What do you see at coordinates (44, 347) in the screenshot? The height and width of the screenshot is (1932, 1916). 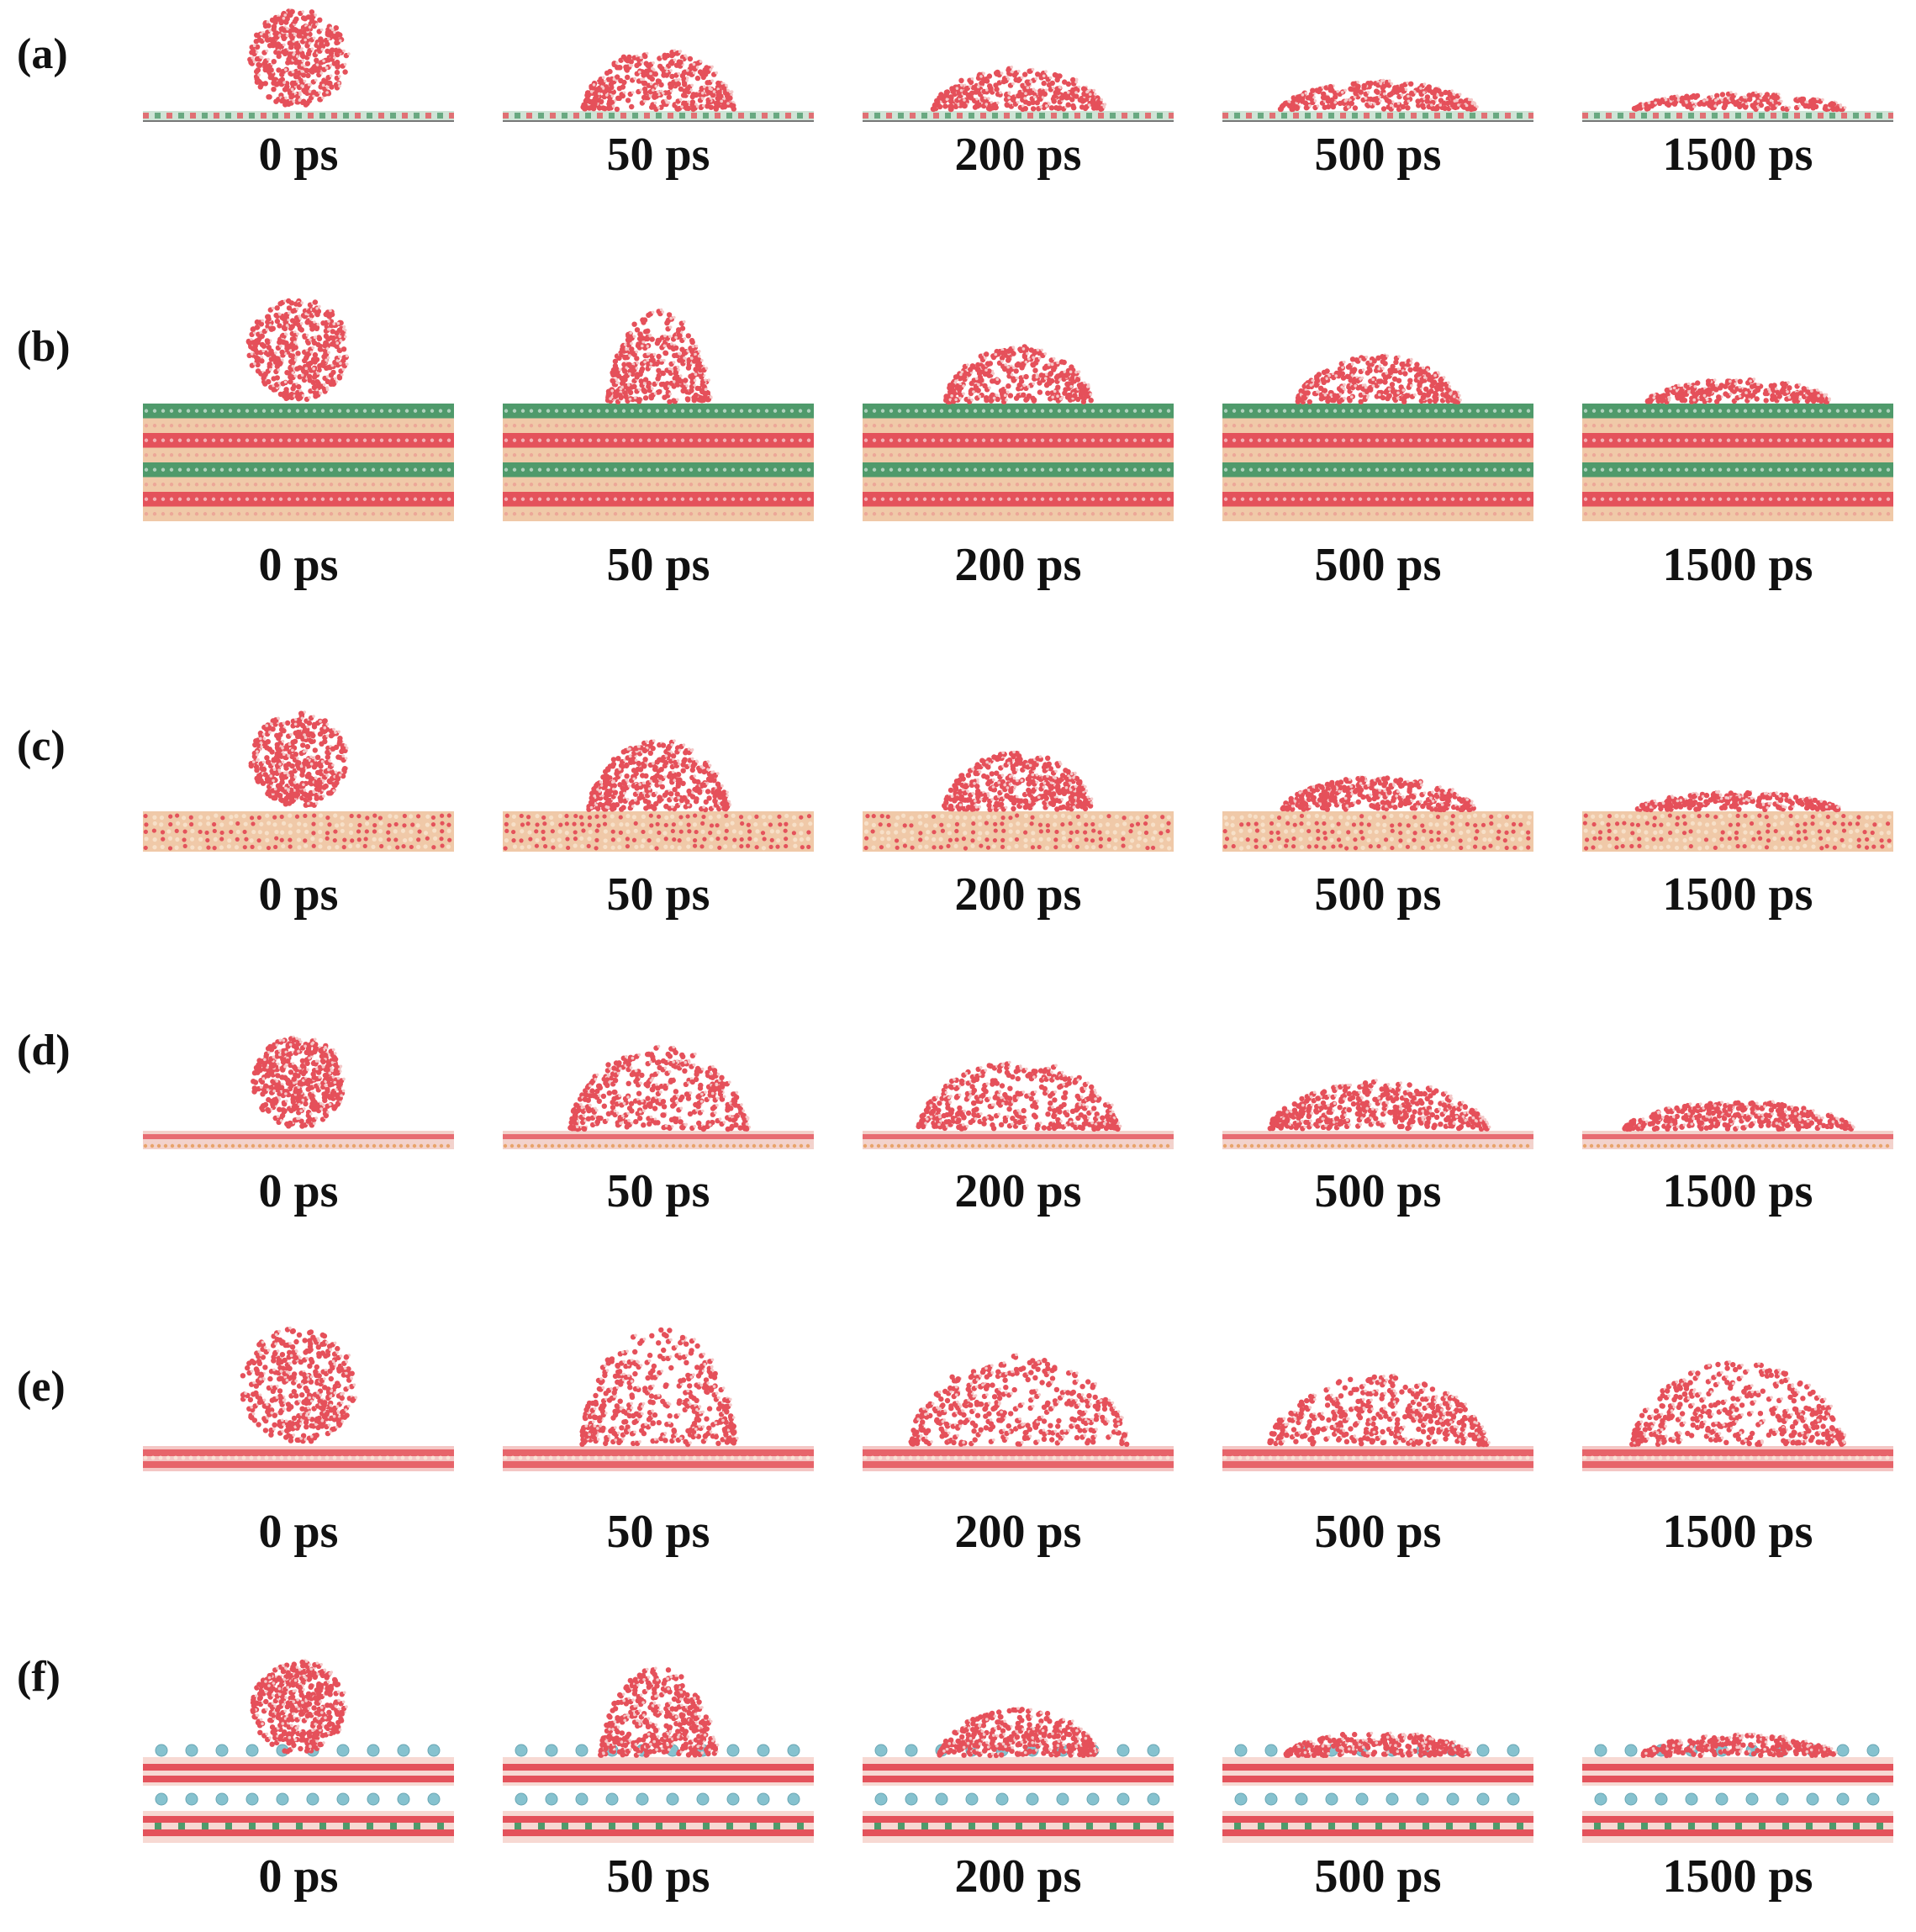 I see `panel-label: (b)` at bounding box center [44, 347].